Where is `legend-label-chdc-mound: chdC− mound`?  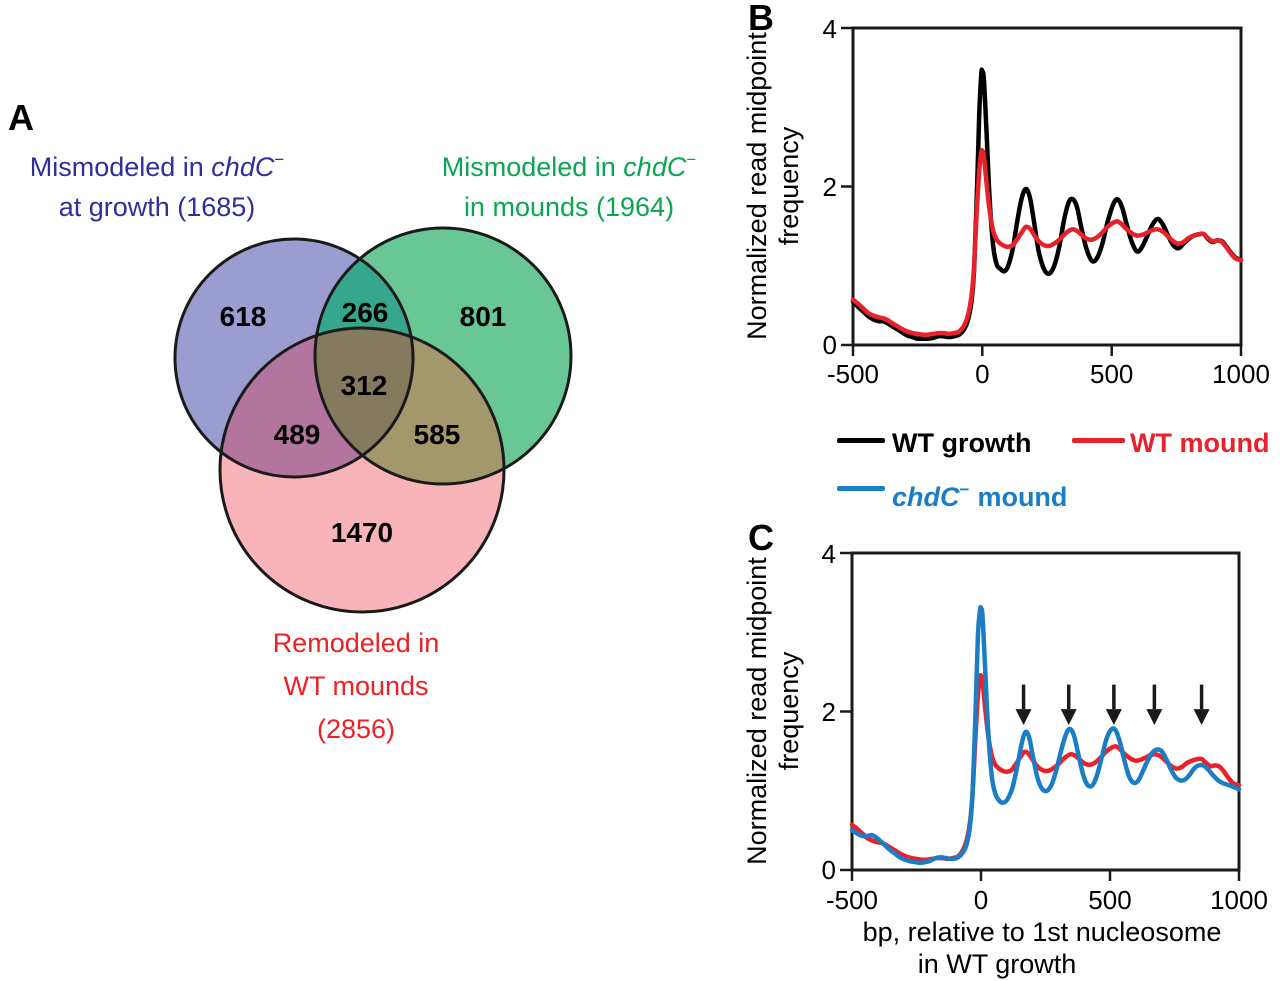 legend-label-chdc-mound: chdC− mound is located at coordinates (979, 494).